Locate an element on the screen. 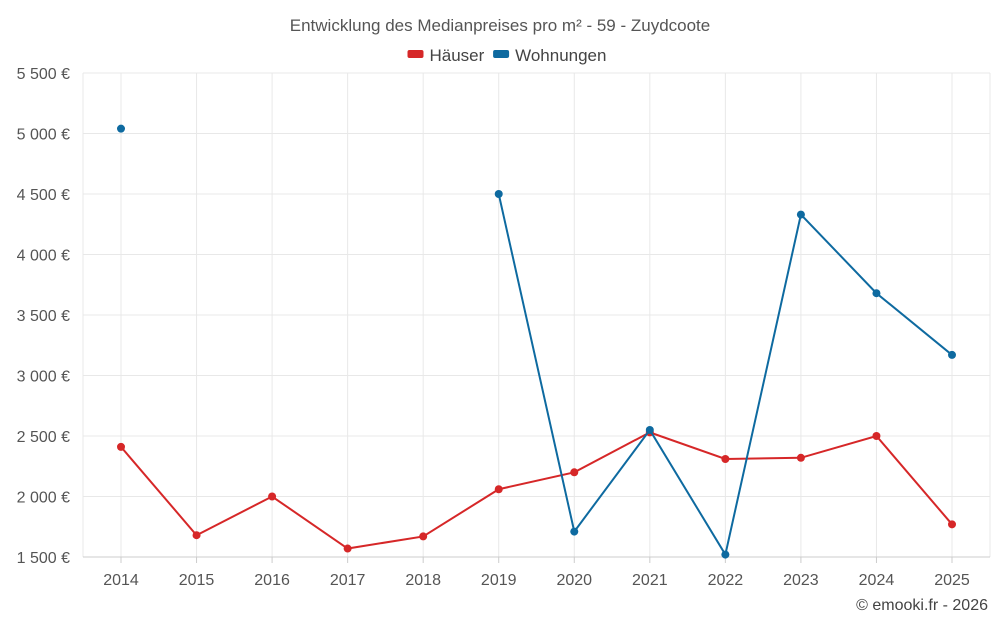 The width and height of the screenshot is (1000, 625). x-tick-label: 2025 is located at coordinates (952, 580).